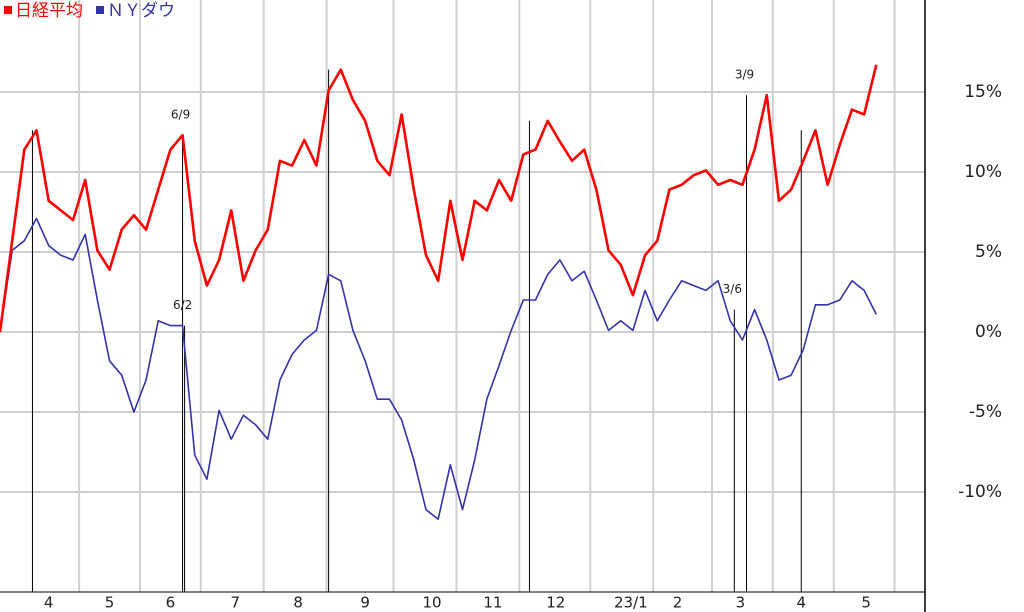 The width and height of the screenshot is (1024, 612). Describe the element at coordinates (141, 11) in the screenshot. I see `legend-label: ＮＹダウ` at that location.